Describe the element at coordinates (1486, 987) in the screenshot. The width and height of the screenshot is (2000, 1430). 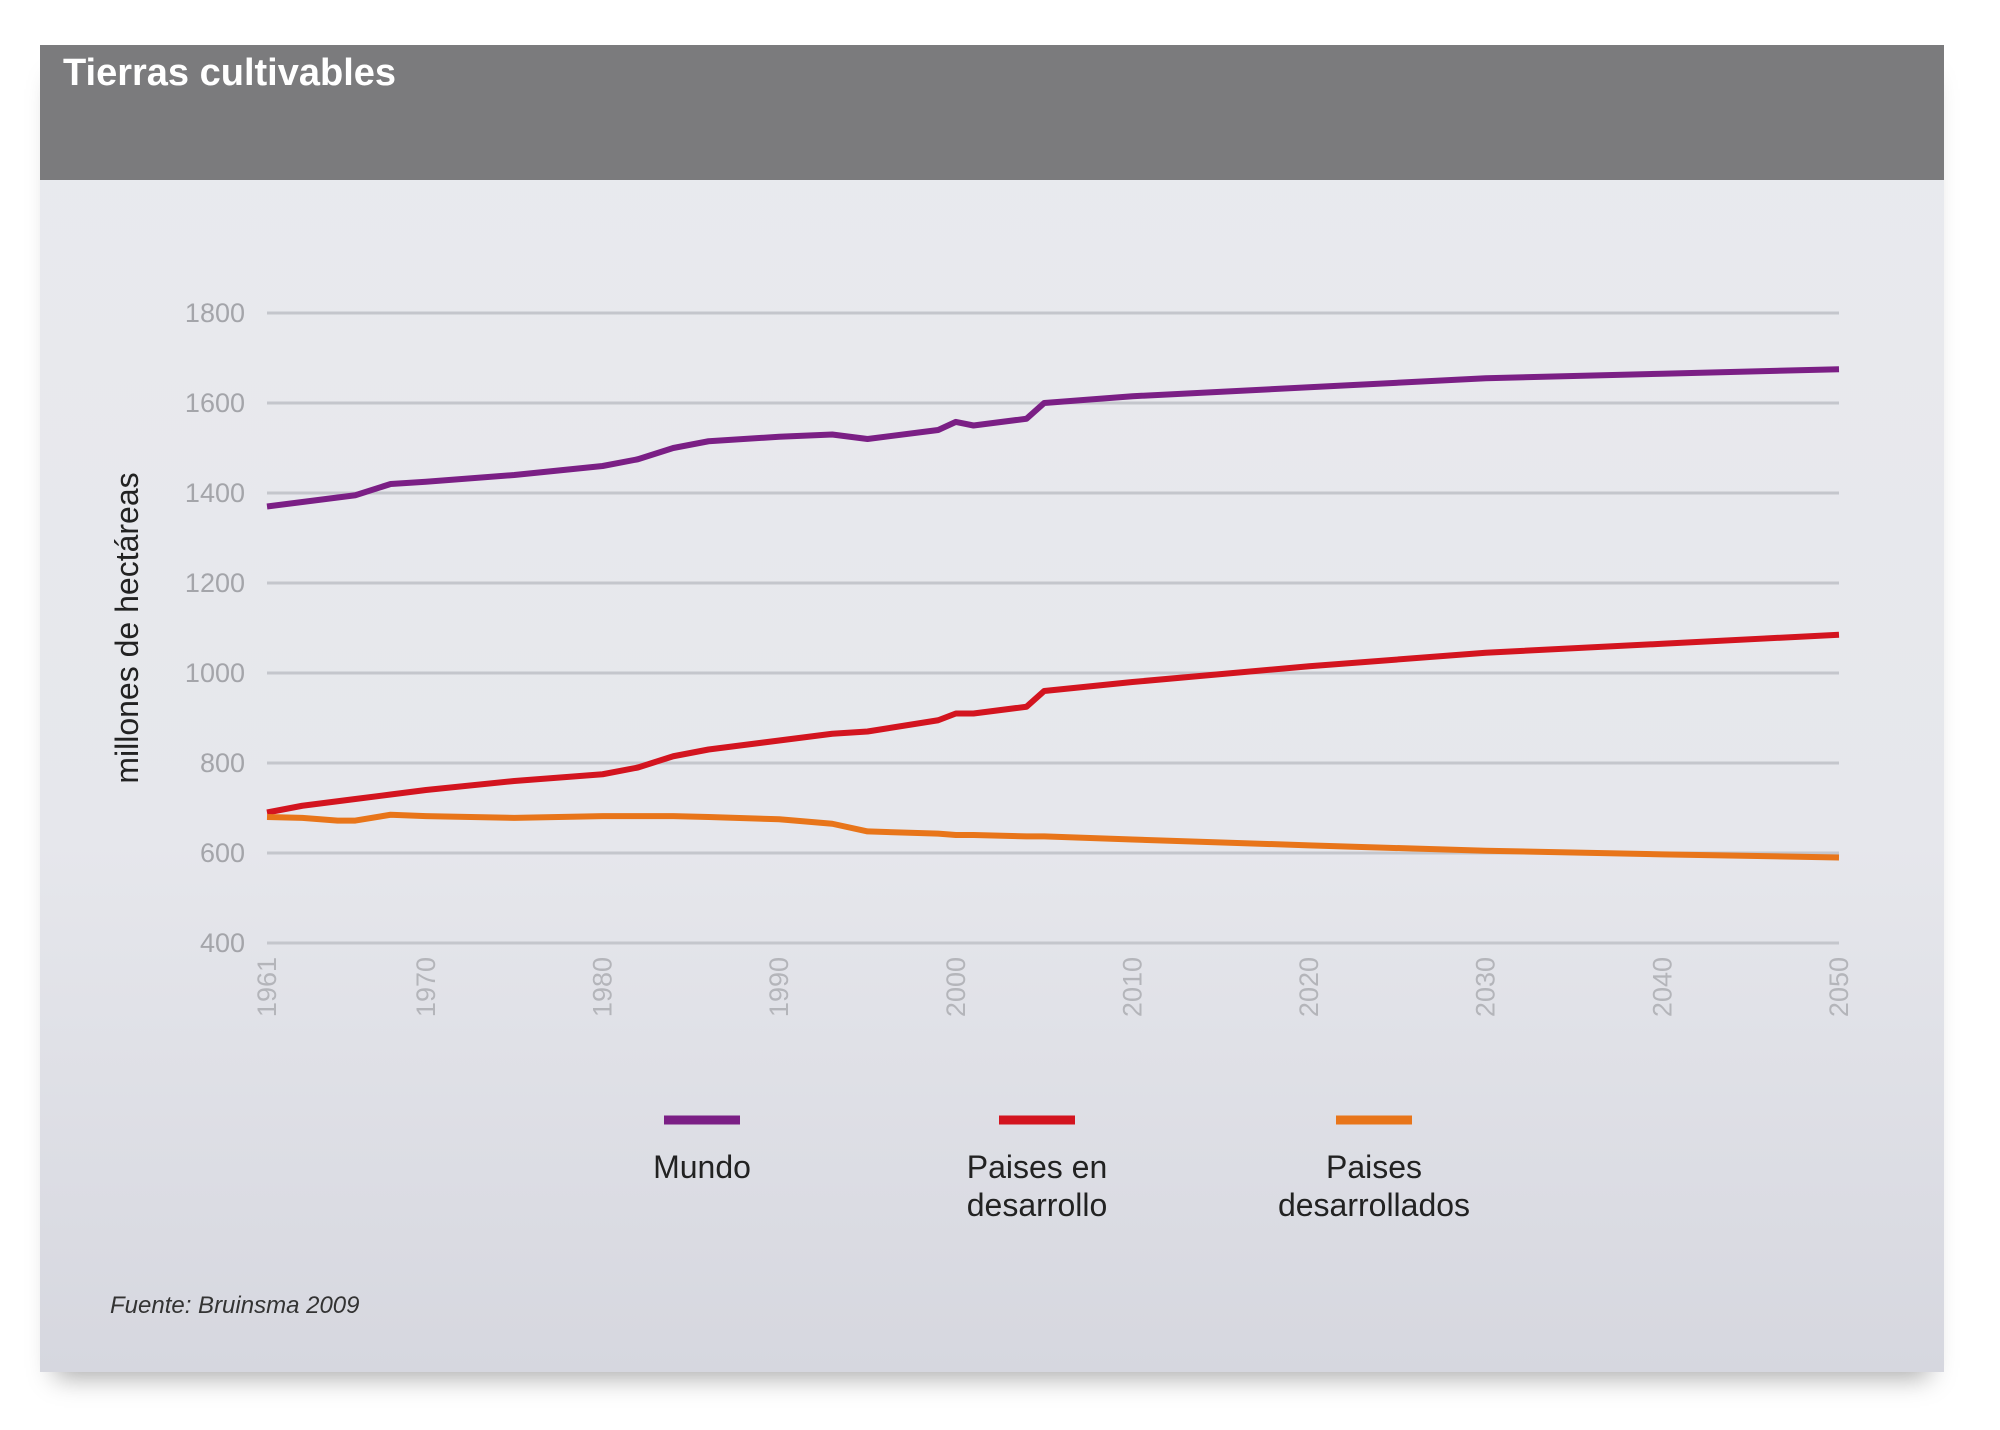
I see `x-tick-label: 2030` at that location.